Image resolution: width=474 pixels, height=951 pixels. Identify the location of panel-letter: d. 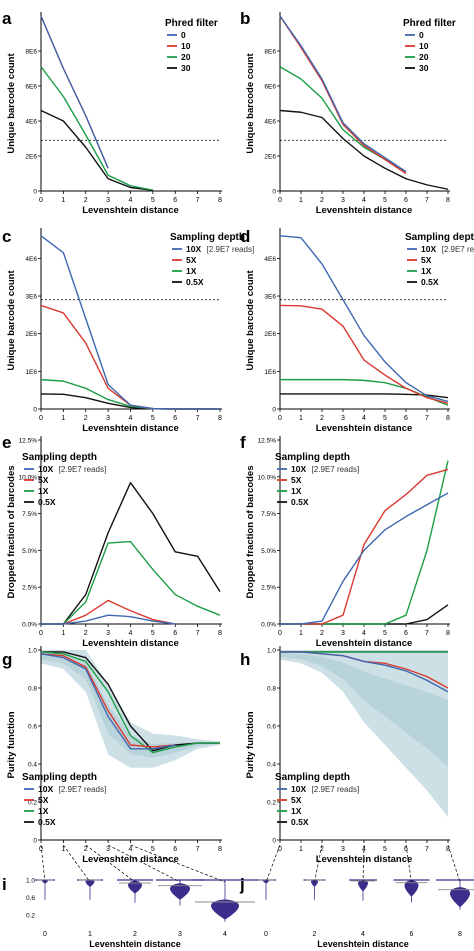
(245, 236).